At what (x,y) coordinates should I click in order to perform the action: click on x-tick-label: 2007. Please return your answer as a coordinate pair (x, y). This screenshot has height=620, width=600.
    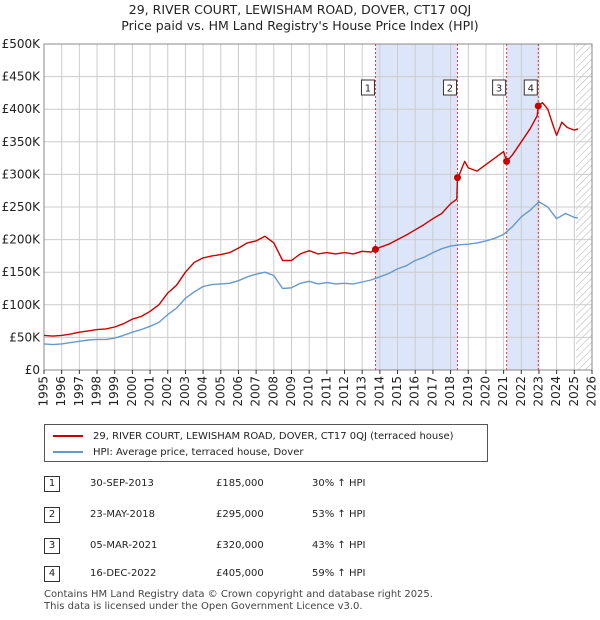
    Looking at the image, I should click on (256, 391).